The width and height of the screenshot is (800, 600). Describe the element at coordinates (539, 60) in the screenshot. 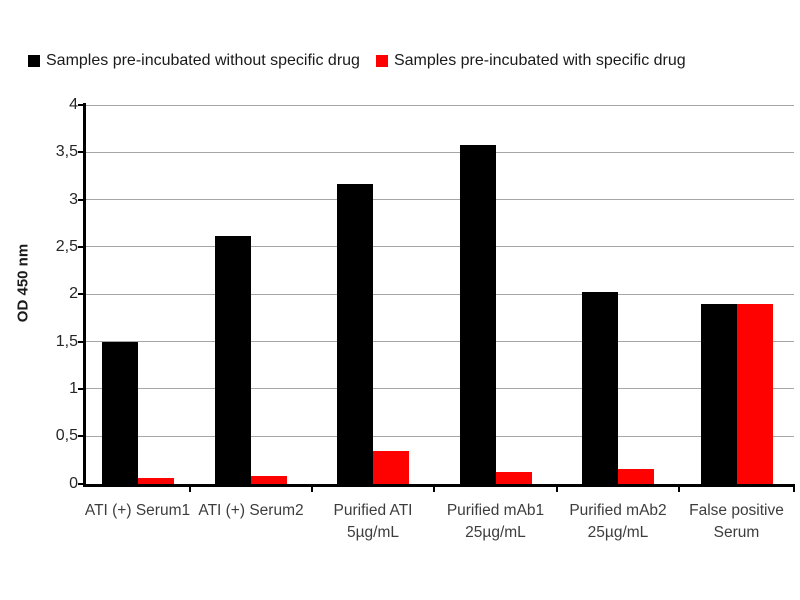

I see `legend-label-with-drug: Samples pre-incubated with specific drug` at that location.